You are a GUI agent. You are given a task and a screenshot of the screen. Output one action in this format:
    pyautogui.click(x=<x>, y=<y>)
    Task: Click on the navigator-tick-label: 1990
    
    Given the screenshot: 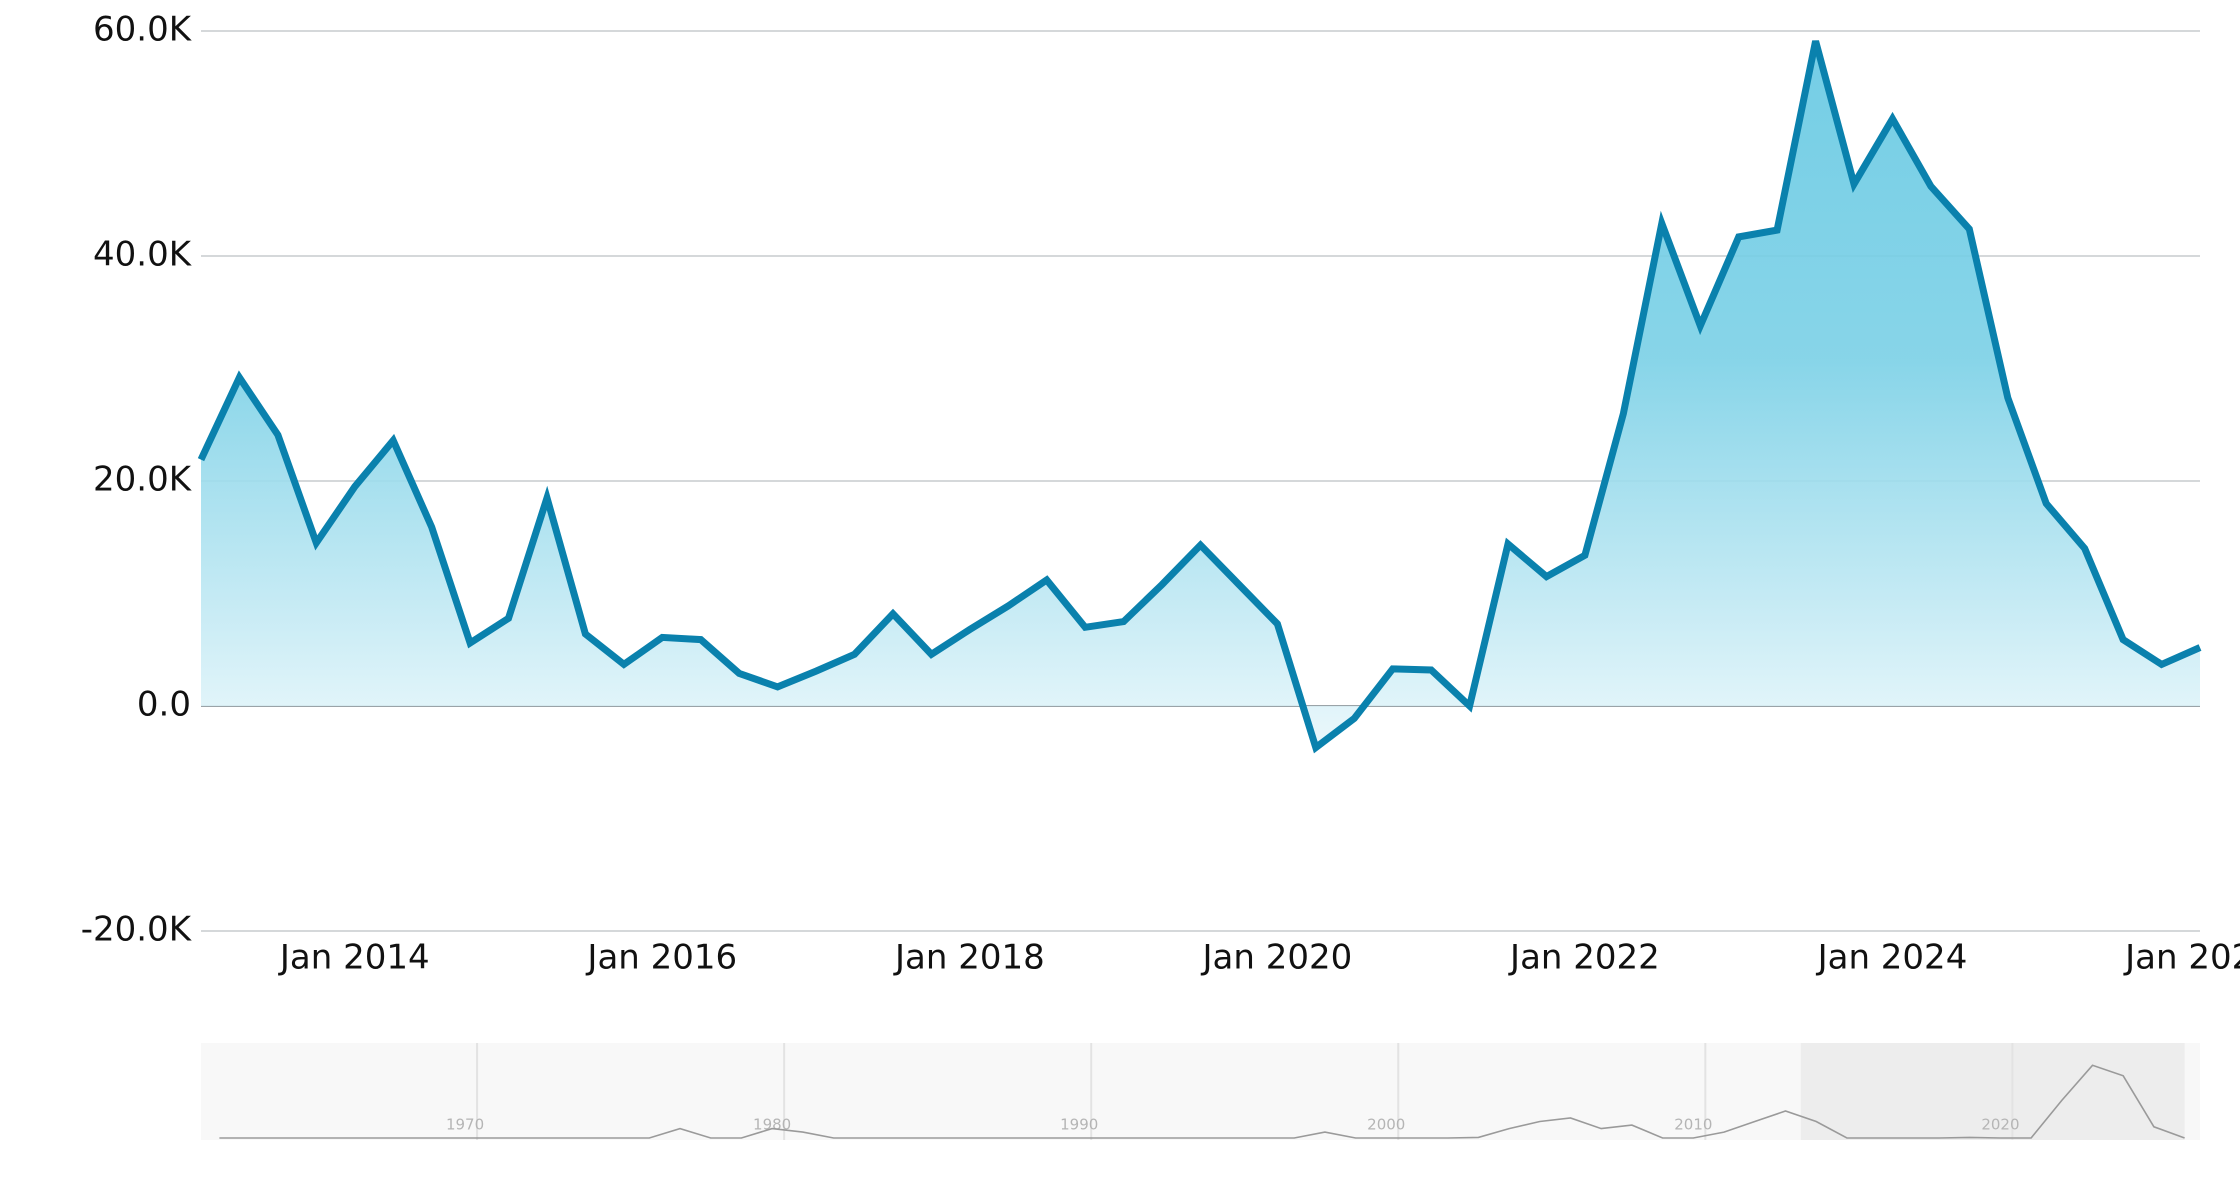 What is the action you would take?
    pyautogui.click(x=1079, y=1125)
    